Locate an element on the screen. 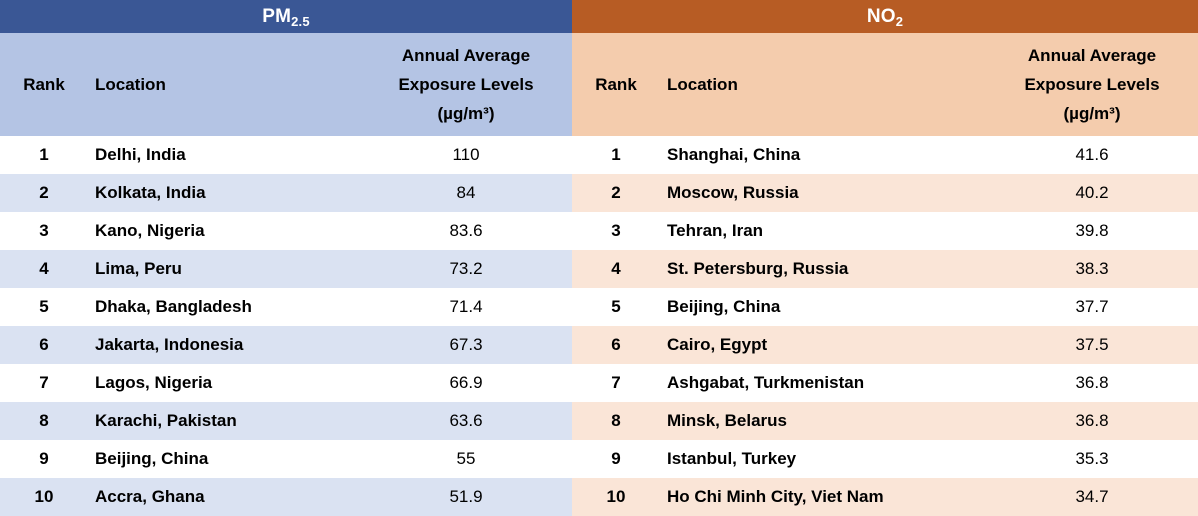 The height and width of the screenshot is (516, 1198). table-row: 1 Delhi, India 110 is located at coordinates (286, 155).